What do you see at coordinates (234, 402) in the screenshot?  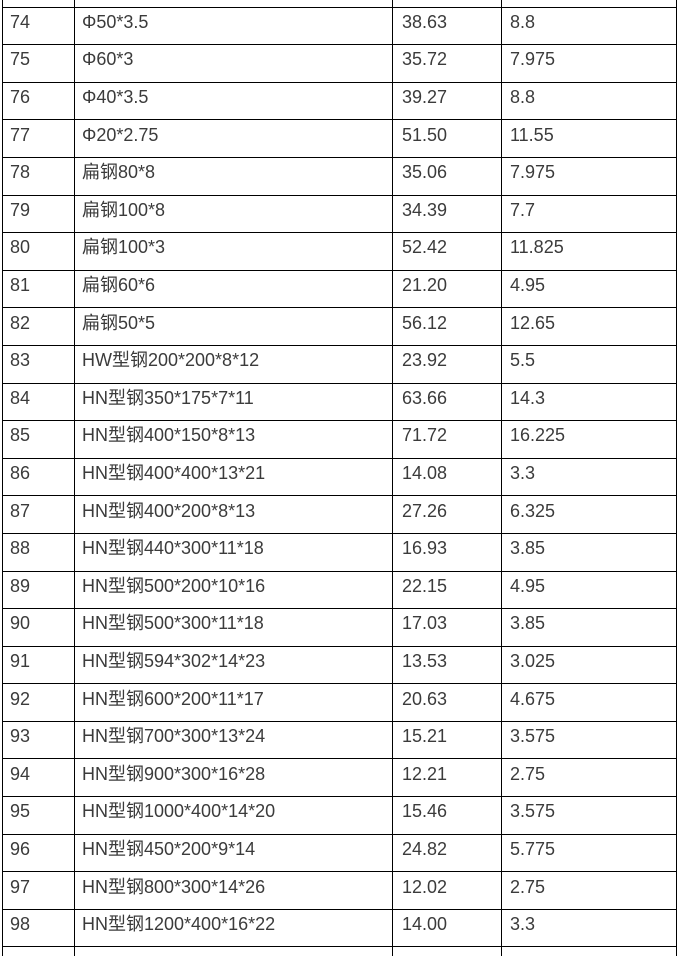 I see `spec-cell: HN型钢350*175*7*11` at bounding box center [234, 402].